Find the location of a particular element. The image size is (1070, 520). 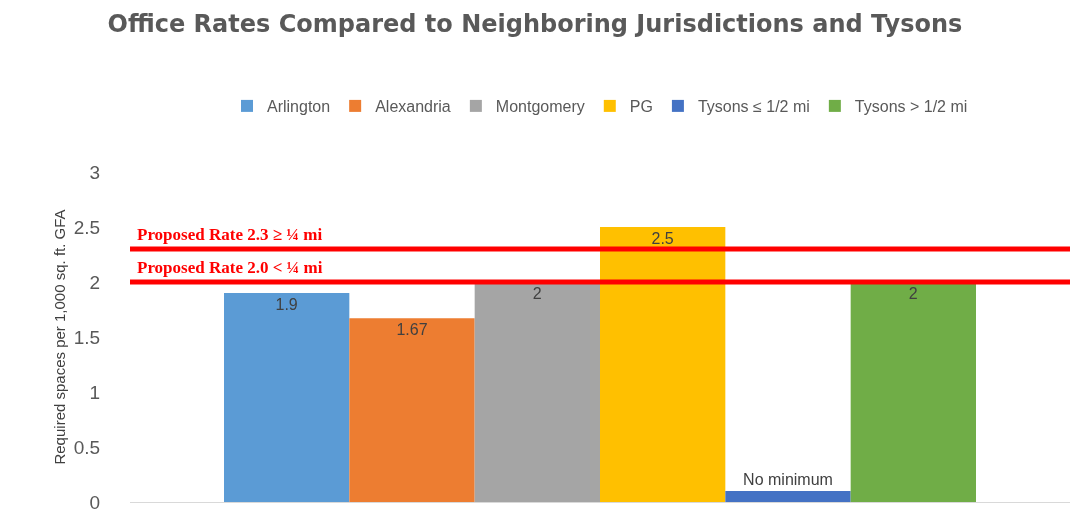

chart-title: Office Rates Compared to Neighboring Jurisdictions and Tysons is located at coordinates (535, 24).